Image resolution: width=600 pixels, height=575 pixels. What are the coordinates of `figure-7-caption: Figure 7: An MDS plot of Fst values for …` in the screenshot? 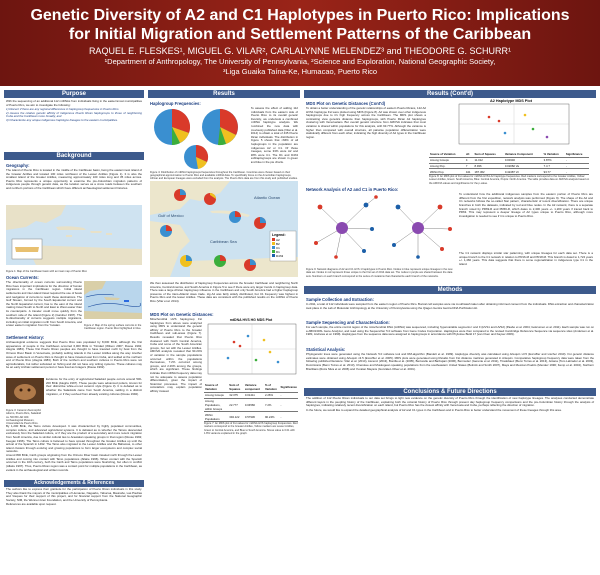 It's located at (251, 428).